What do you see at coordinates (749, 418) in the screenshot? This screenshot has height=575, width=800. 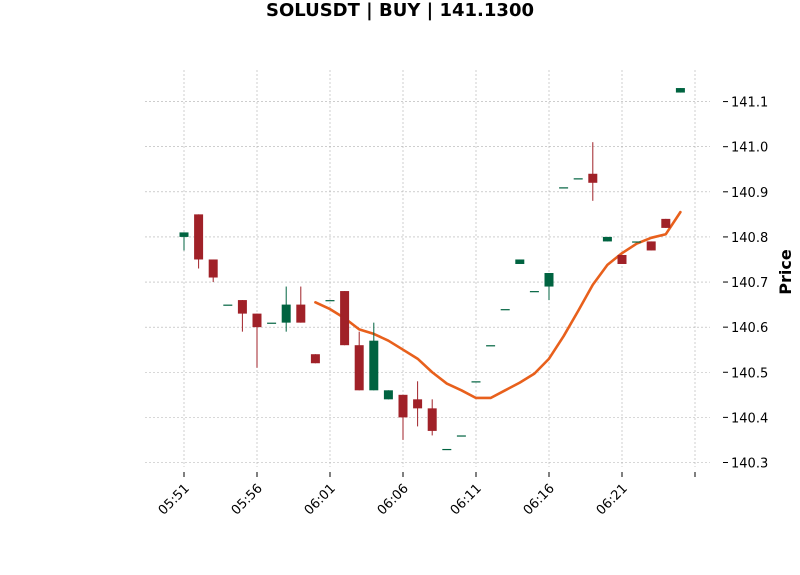 I see `y-tick-label: 140.4` at bounding box center [749, 418].